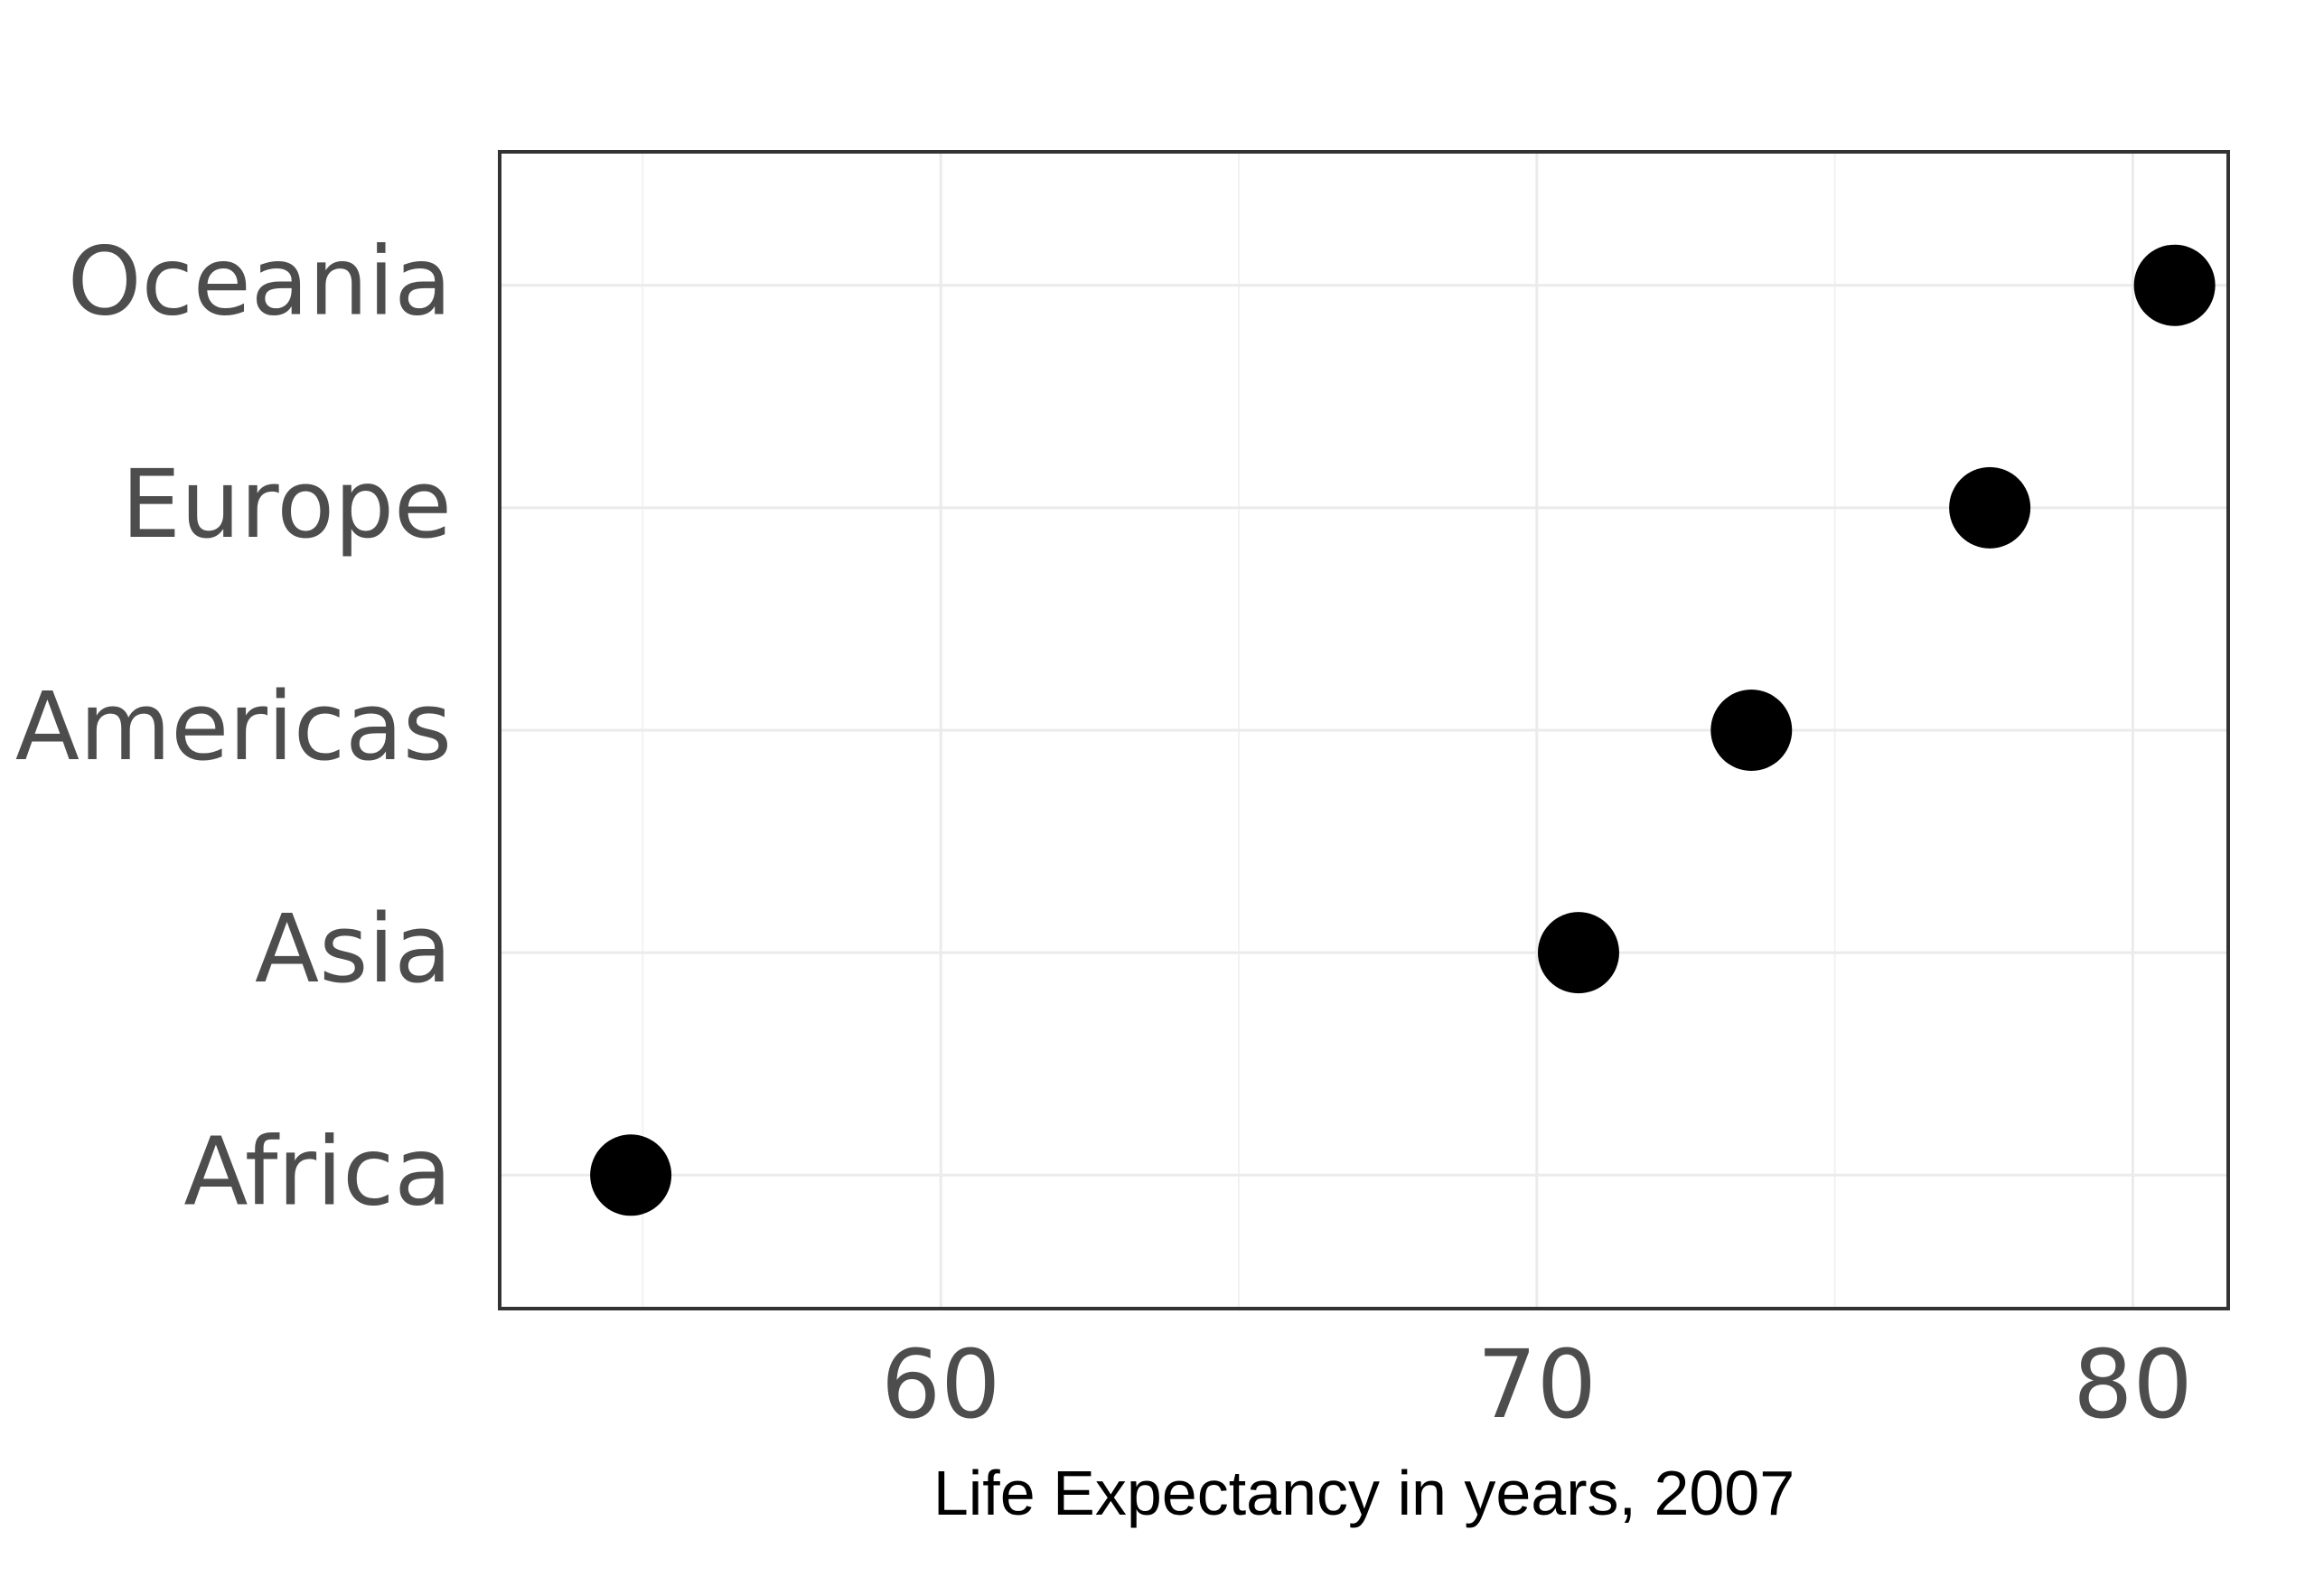 This screenshot has width=2324, height=1596. What do you see at coordinates (2132, 1384) in the screenshot?
I see `x-tick-label-80: 80` at bounding box center [2132, 1384].